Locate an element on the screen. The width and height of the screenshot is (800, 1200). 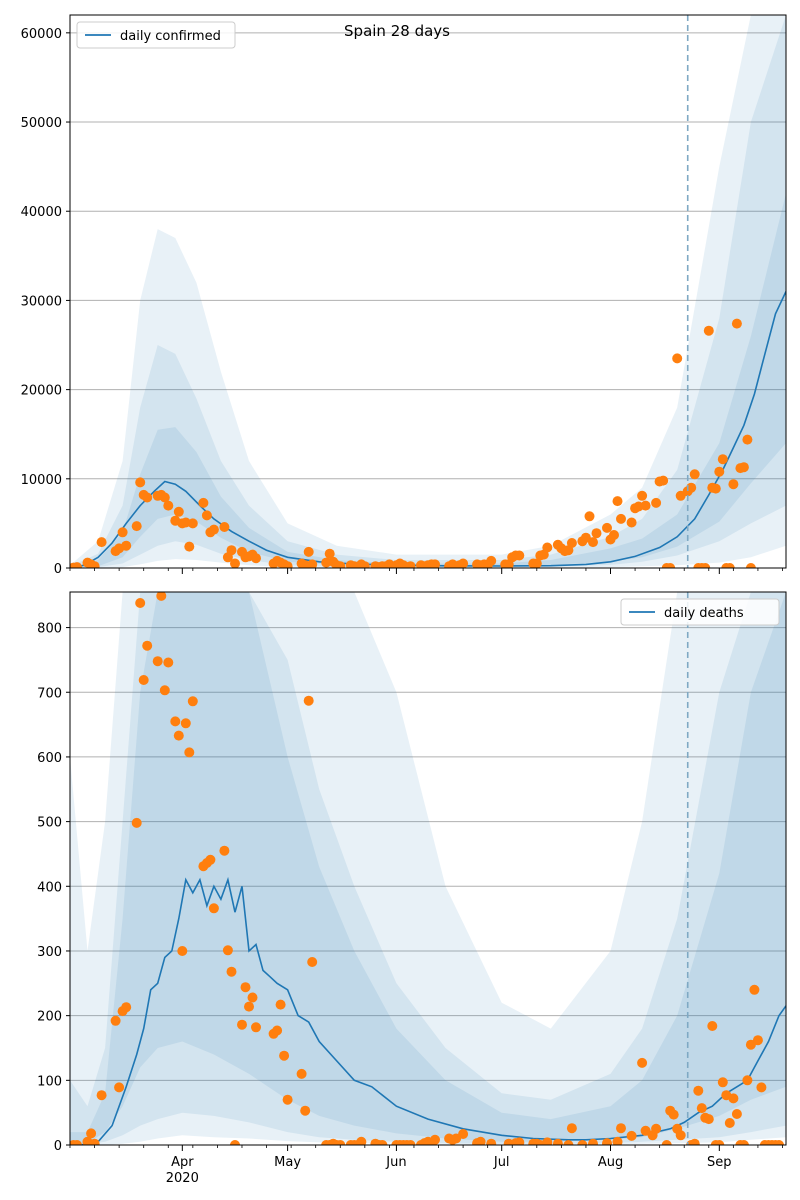
x-tick-label: Sep is located at coordinates (719, 1162).